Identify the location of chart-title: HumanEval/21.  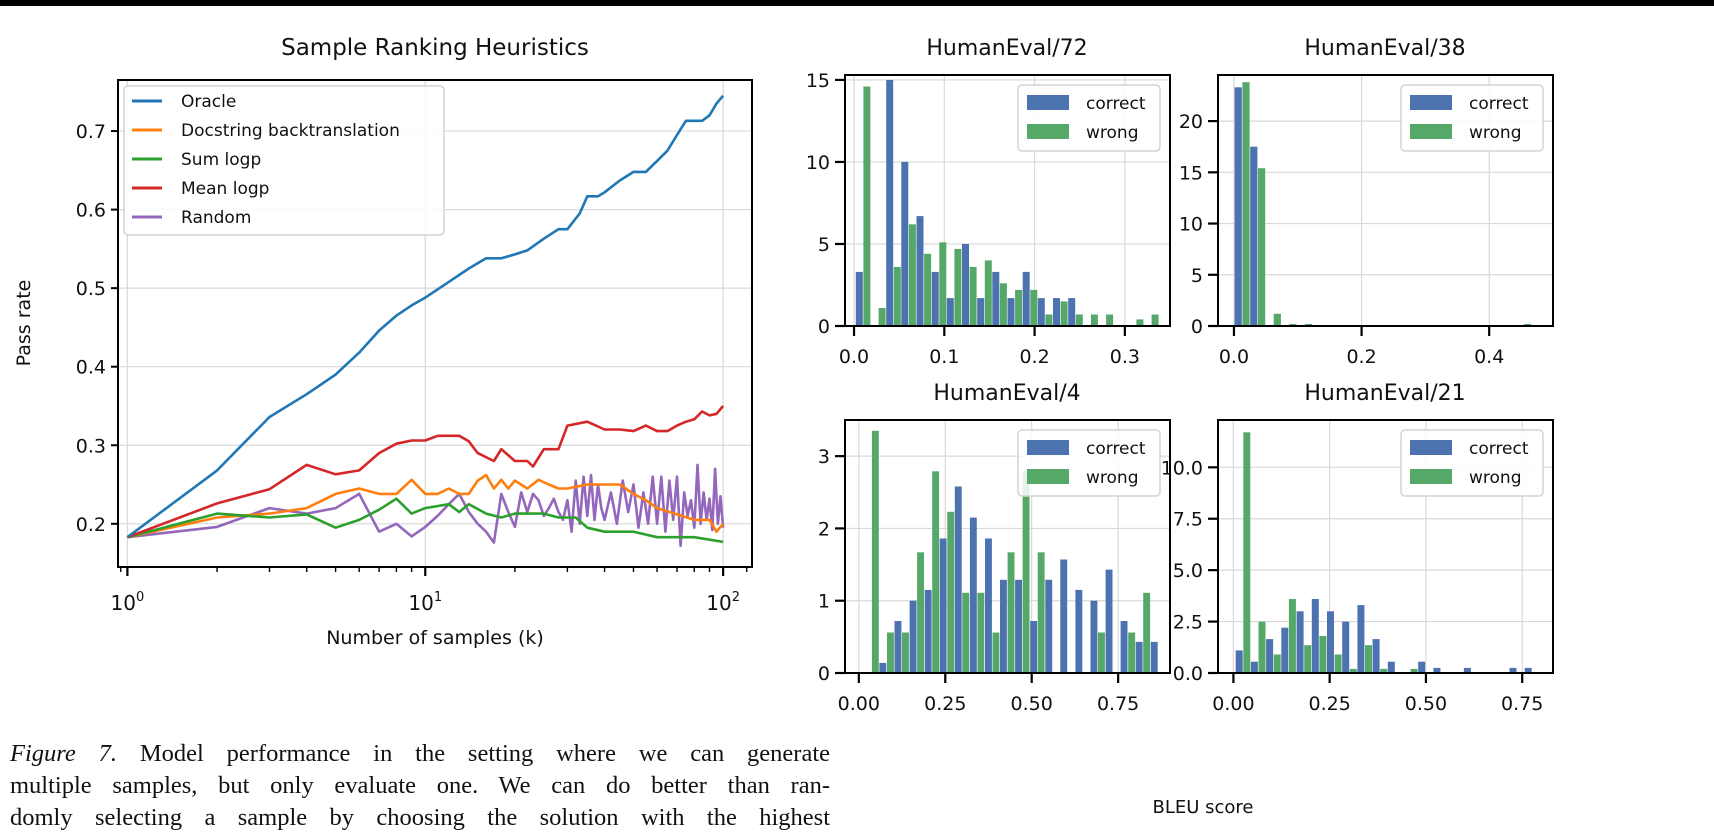
(1384, 393).